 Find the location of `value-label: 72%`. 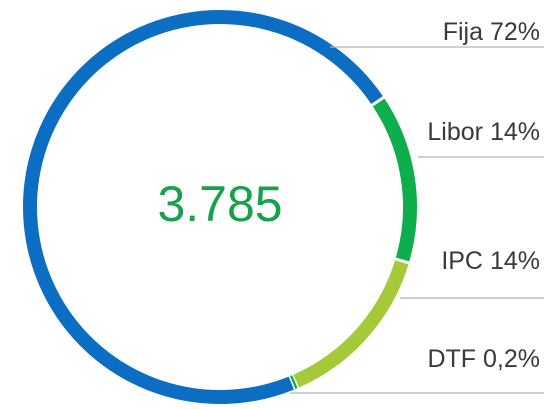

value-label: 72% is located at coordinates (515, 32).